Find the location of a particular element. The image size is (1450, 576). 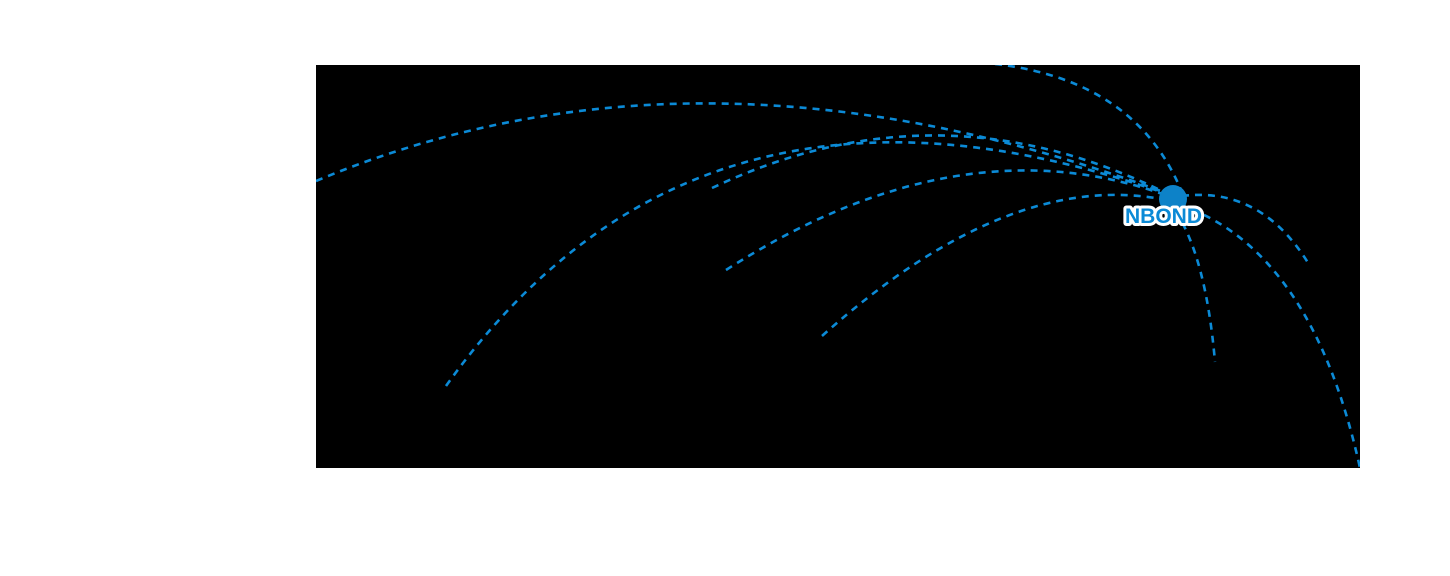

graph-node is located at coordinates (1173, 199).